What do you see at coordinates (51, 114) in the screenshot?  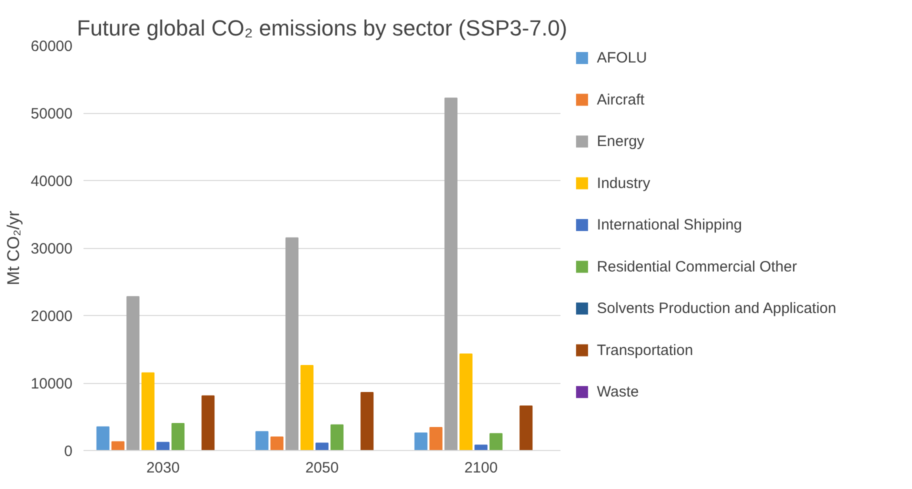 I see `y-tick-label: 50000` at bounding box center [51, 114].